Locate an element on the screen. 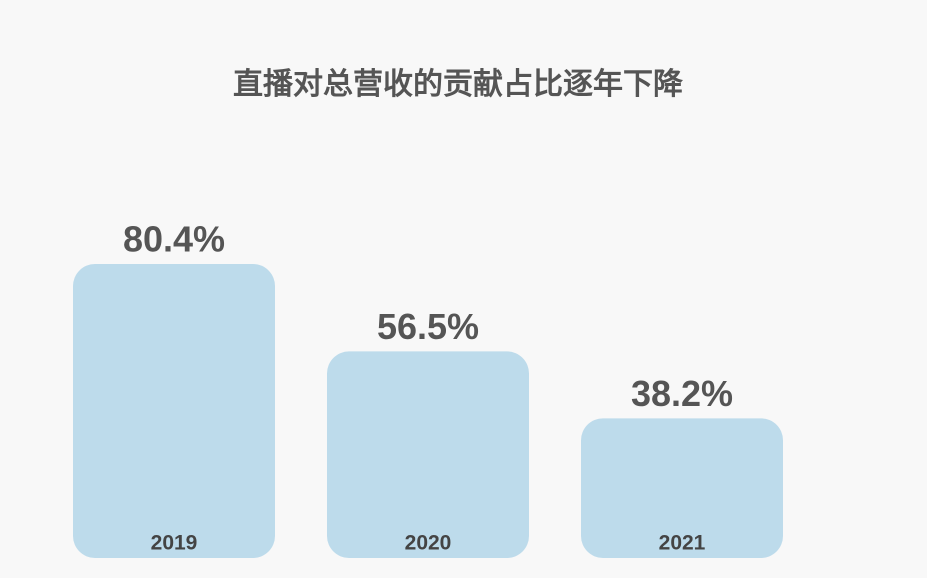  value-label: 56.5% is located at coordinates (428, 326).